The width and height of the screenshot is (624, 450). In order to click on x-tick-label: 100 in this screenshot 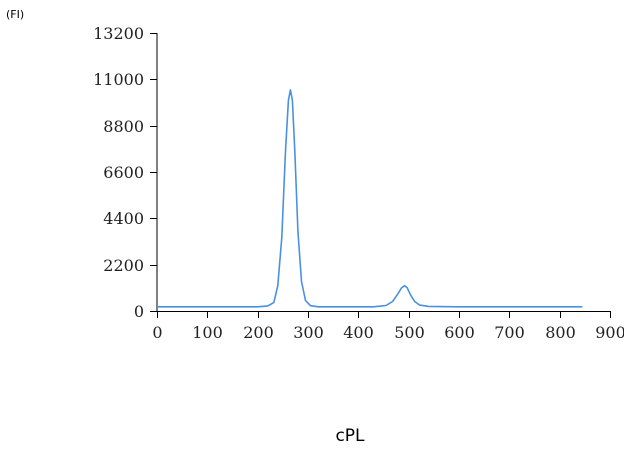, I will do `click(207, 332)`.